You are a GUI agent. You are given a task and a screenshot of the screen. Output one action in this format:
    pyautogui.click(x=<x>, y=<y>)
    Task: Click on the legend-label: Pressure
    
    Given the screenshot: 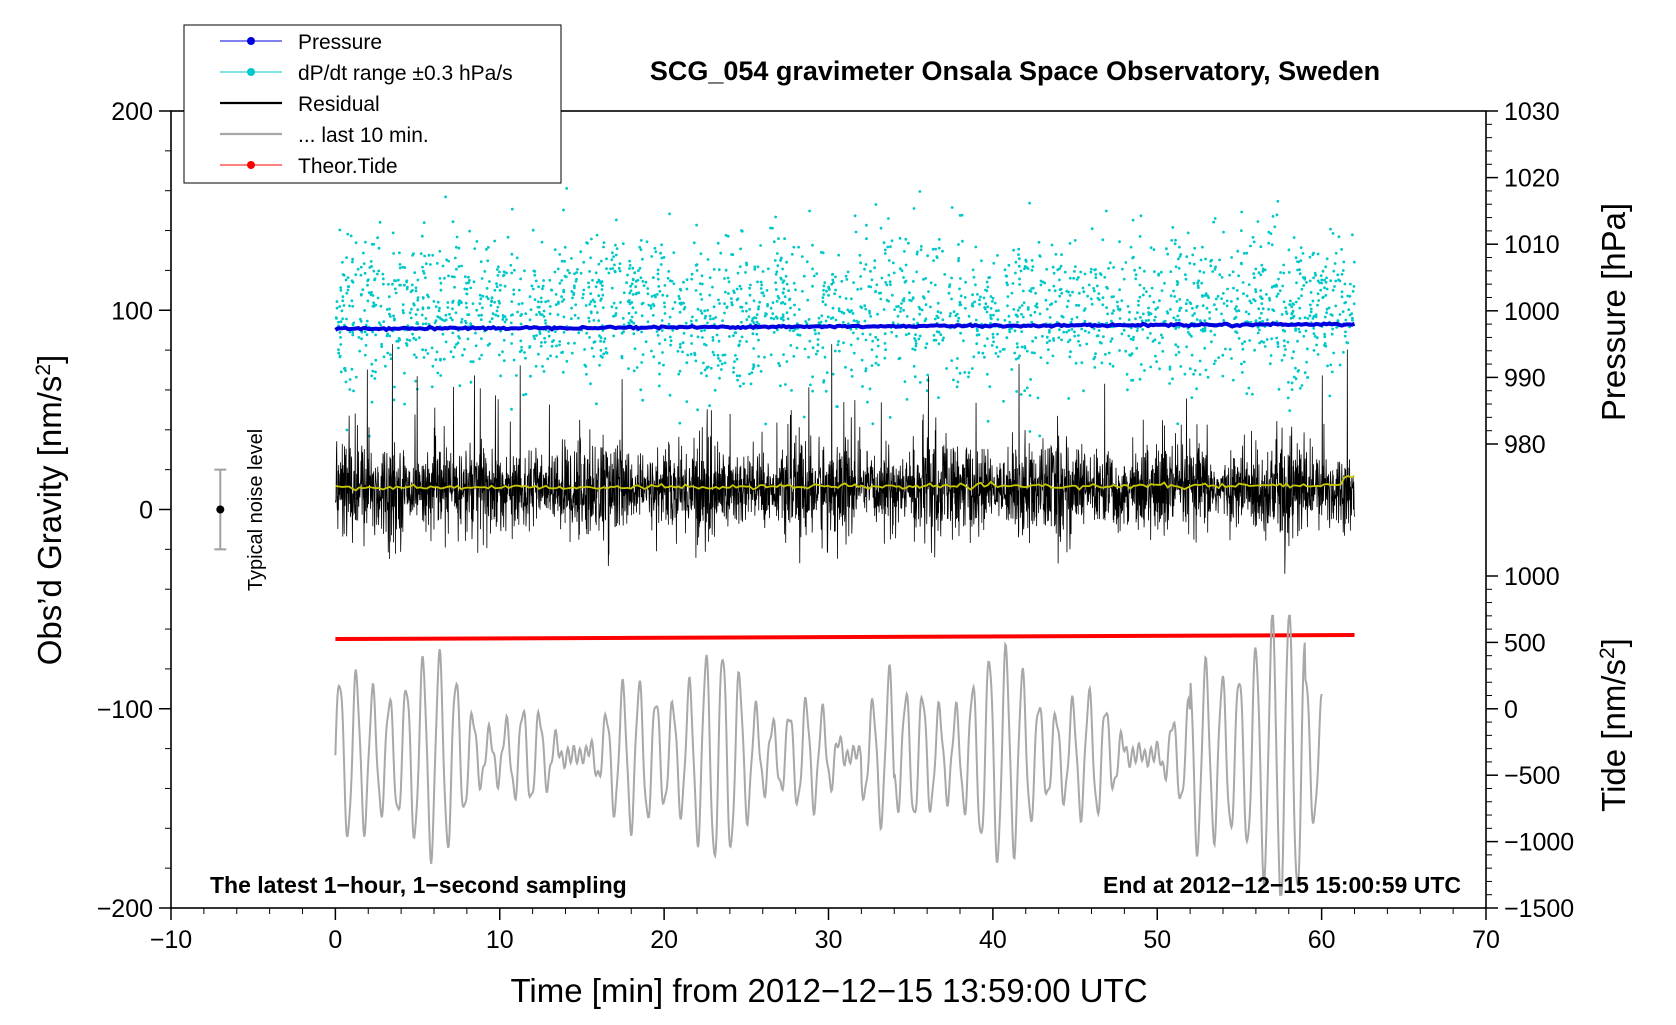 What is the action you would take?
    pyautogui.click(x=340, y=42)
    